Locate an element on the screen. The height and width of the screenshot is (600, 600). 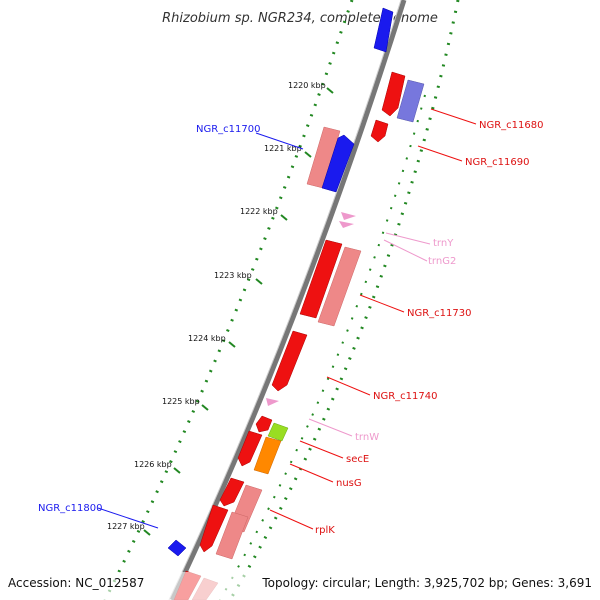
label-NGR_c11680: NGR_c11680 is located at coordinates (511, 125).